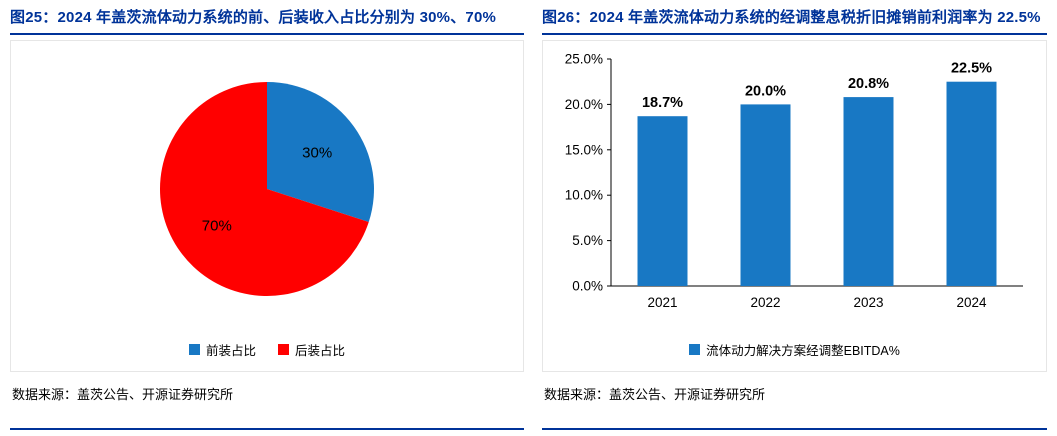 The width and height of the screenshot is (1057, 436). What do you see at coordinates (584, 149) in the screenshot?
I see `y-tick-label: 15.0%` at bounding box center [584, 149].